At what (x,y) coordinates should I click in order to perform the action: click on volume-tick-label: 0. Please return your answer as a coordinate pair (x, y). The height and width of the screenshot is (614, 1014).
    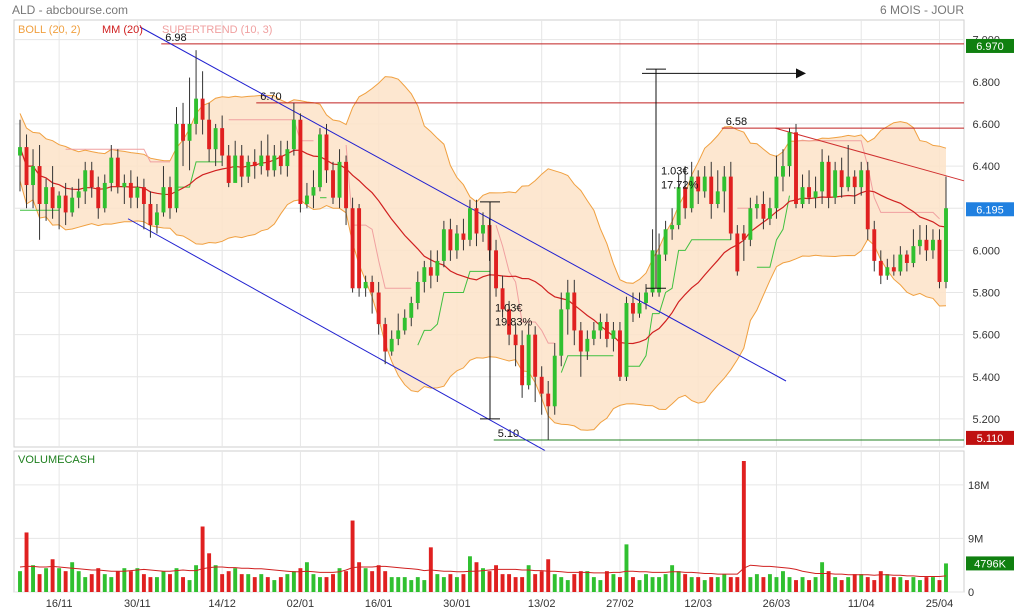
    Looking at the image, I should click on (971, 593).